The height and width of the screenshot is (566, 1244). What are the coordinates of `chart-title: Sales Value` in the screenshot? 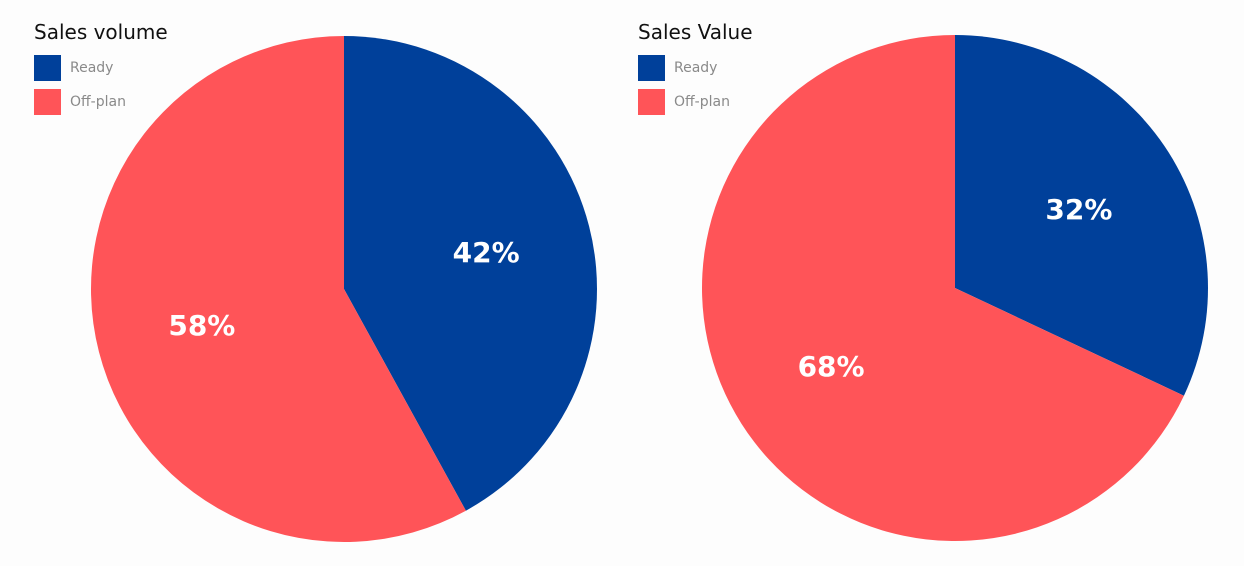 It's located at (695, 32).